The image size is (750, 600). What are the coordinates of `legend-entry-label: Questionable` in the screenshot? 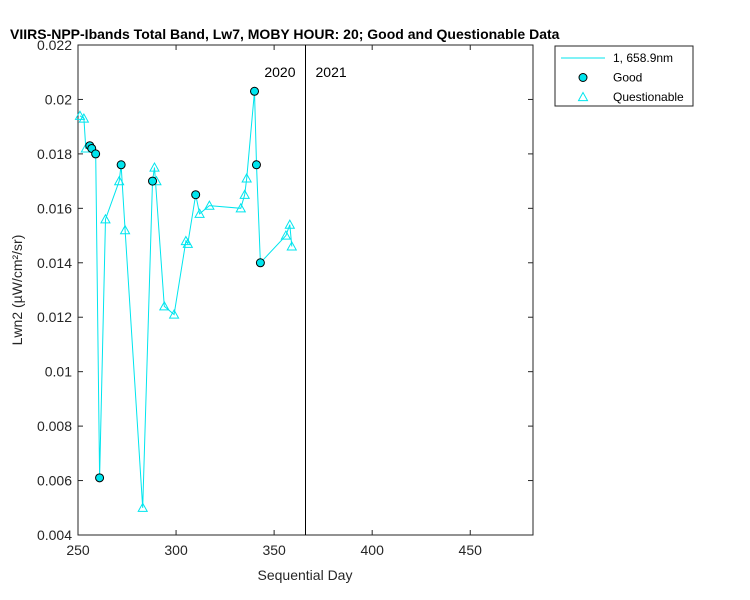 It's located at (648, 97).